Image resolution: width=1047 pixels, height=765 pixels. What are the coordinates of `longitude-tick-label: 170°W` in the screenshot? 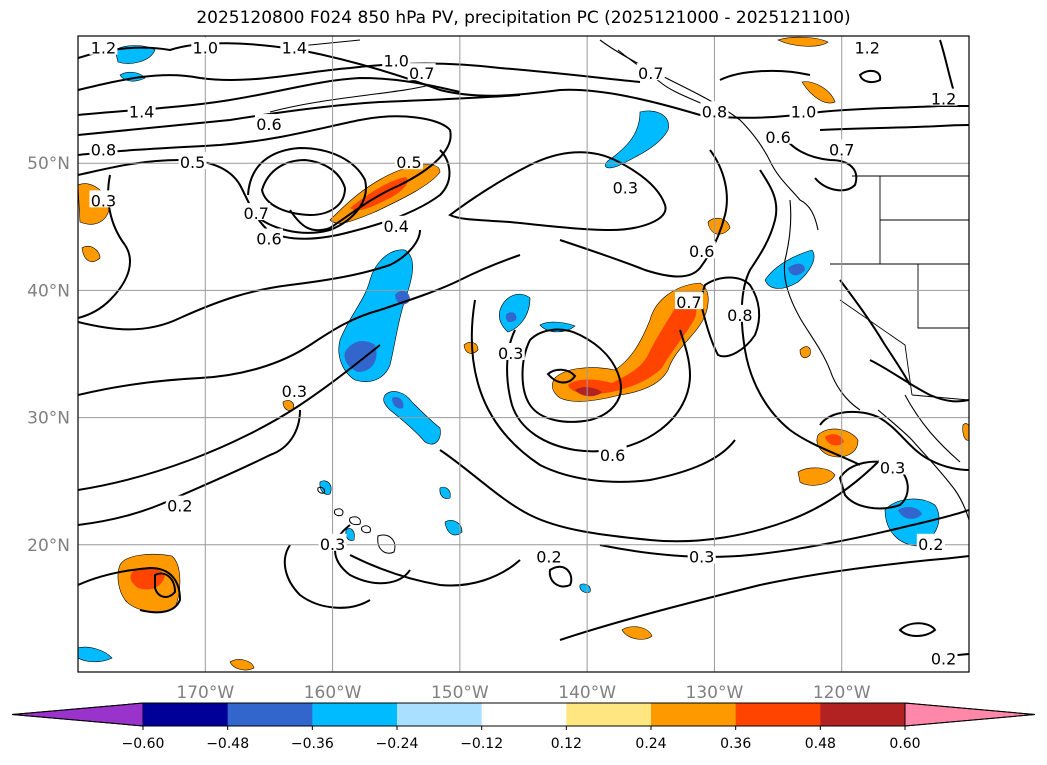 It's located at (205, 693).